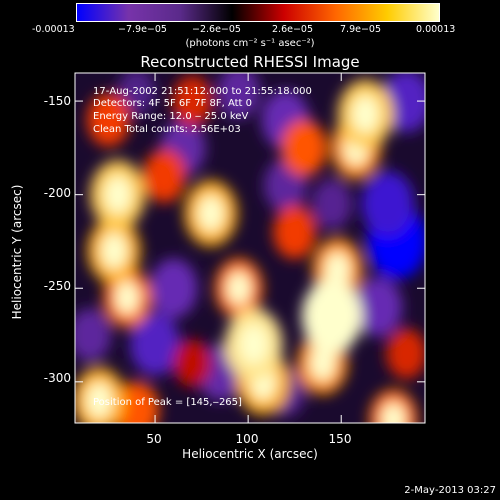 This screenshot has width=500, height=500. What do you see at coordinates (436, 29) in the screenshot?
I see `colorbar-tick-label: 0.00013` at bounding box center [436, 29].